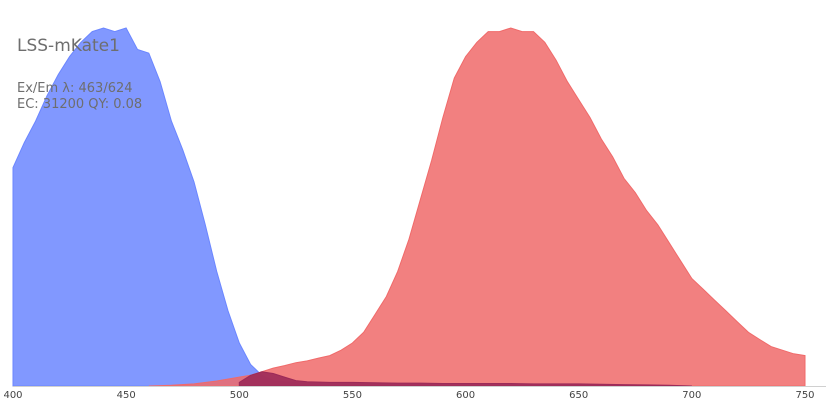 This screenshot has width=840, height=420. What do you see at coordinates (68, 46) in the screenshot?
I see `chart-title: LSS-mKate1` at bounding box center [68, 46].